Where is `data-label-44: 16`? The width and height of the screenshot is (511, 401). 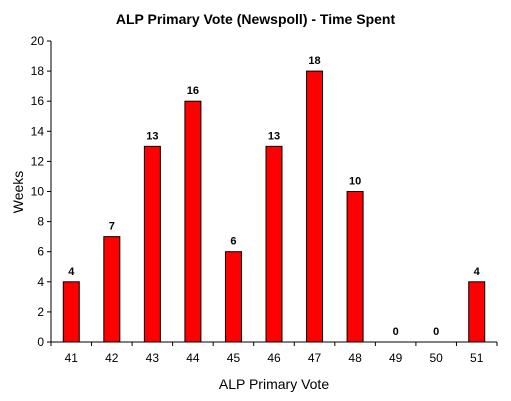 data-label-44: 16 is located at coordinates (193, 91).